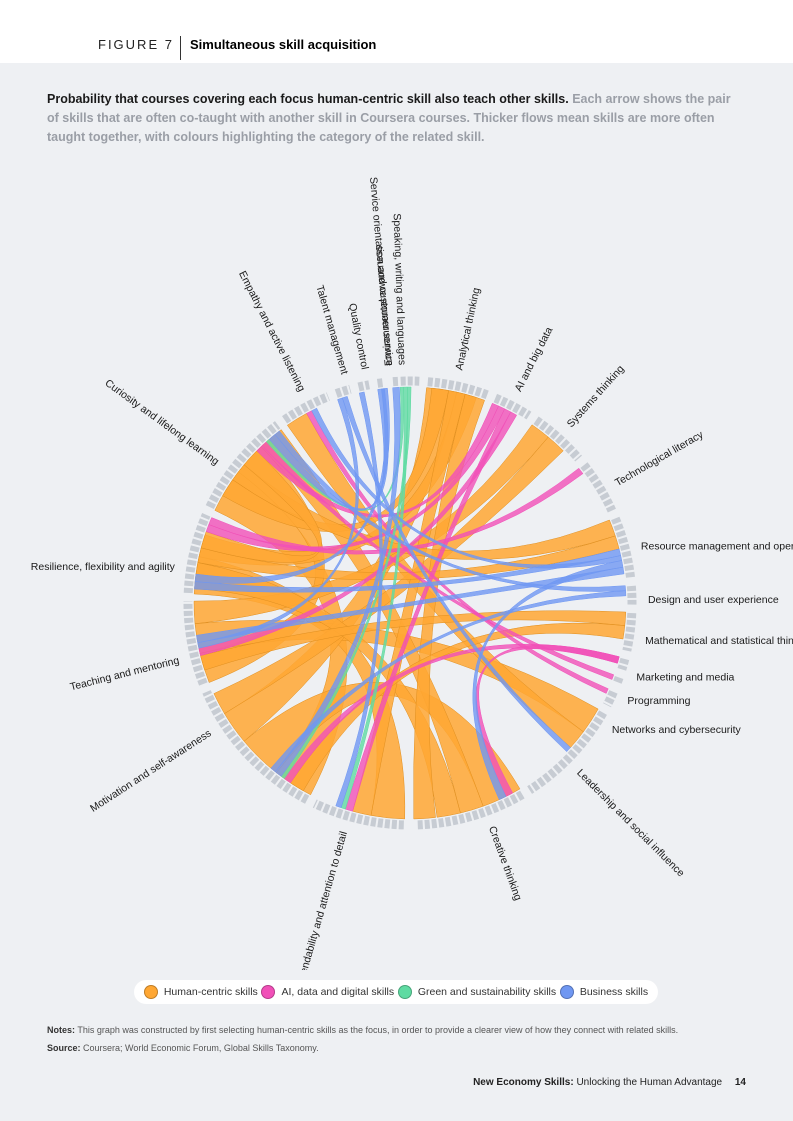 The image size is (793, 1121). I want to click on skill-label: Speaking, writing and languages, so click(399, 289).